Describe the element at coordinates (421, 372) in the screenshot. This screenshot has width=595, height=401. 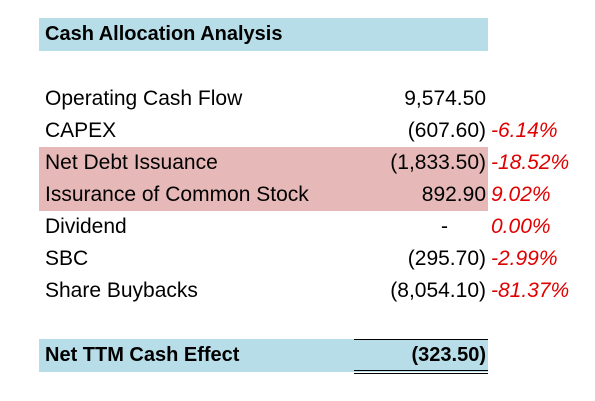
I see `total-double-underline` at that location.